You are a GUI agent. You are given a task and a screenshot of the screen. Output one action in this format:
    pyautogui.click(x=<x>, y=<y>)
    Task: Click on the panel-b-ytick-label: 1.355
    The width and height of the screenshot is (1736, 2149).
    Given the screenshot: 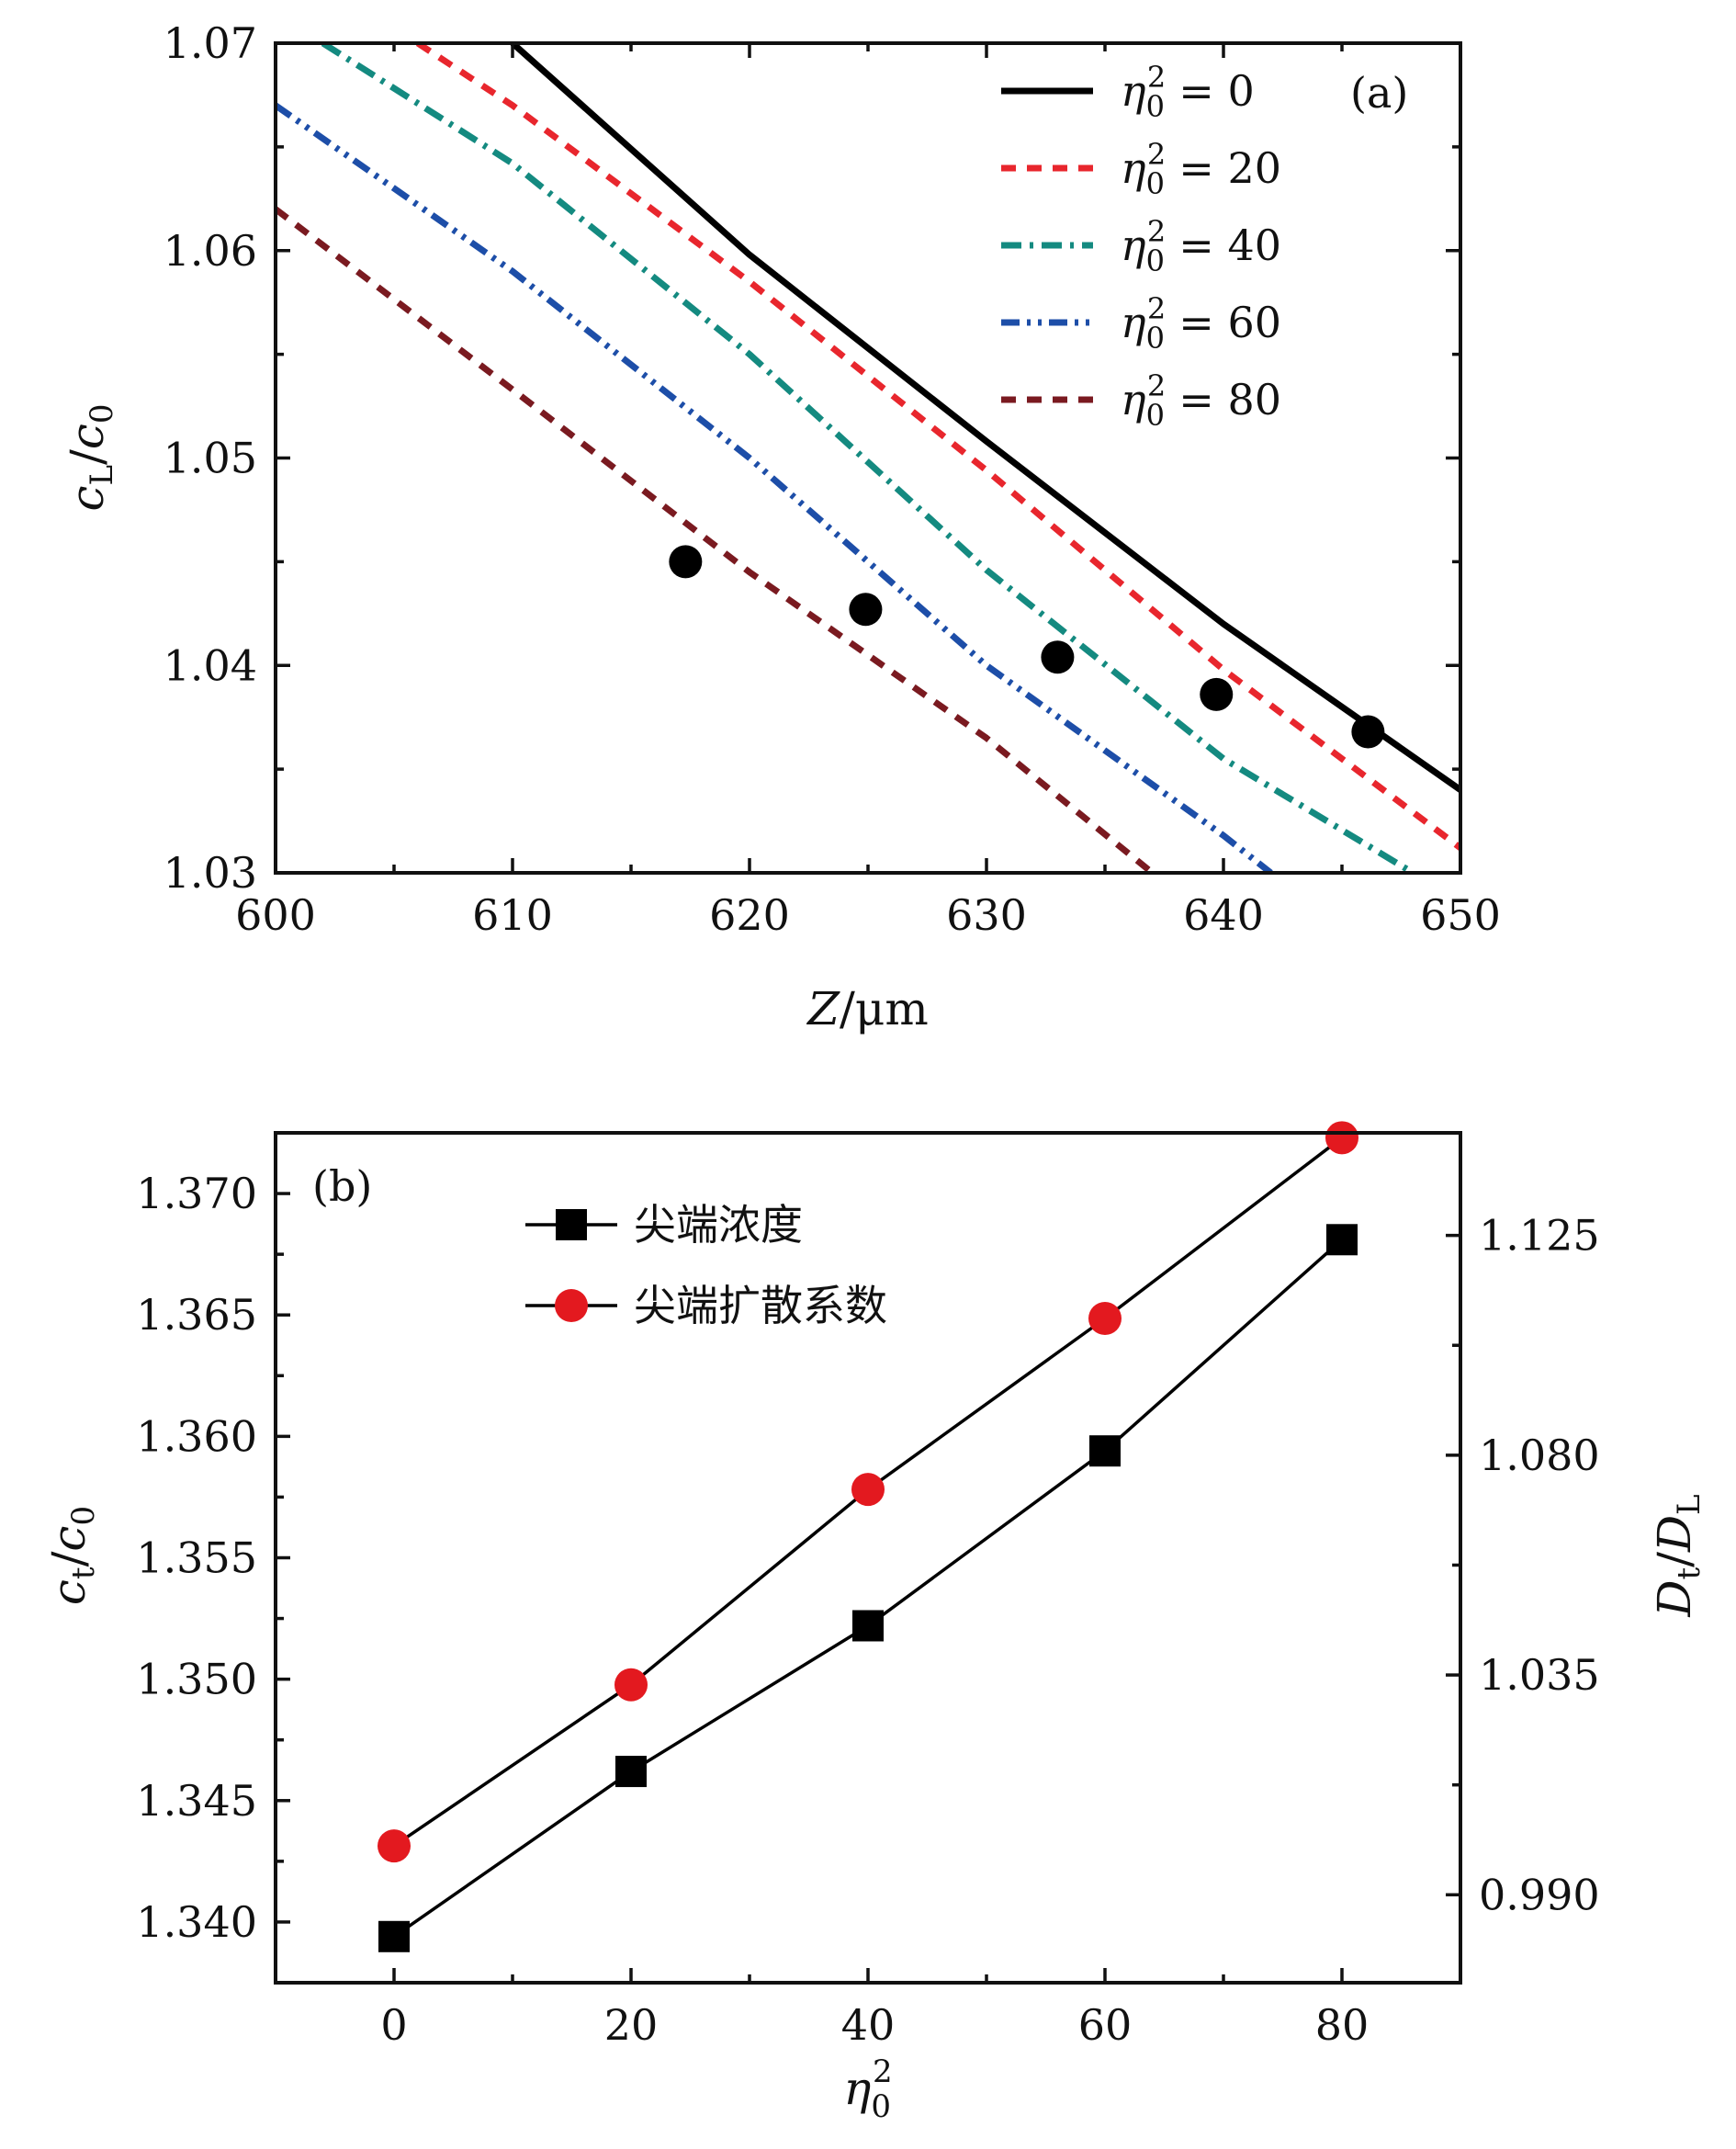 What is the action you would take?
    pyautogui.click(x=196, y=1558)
    